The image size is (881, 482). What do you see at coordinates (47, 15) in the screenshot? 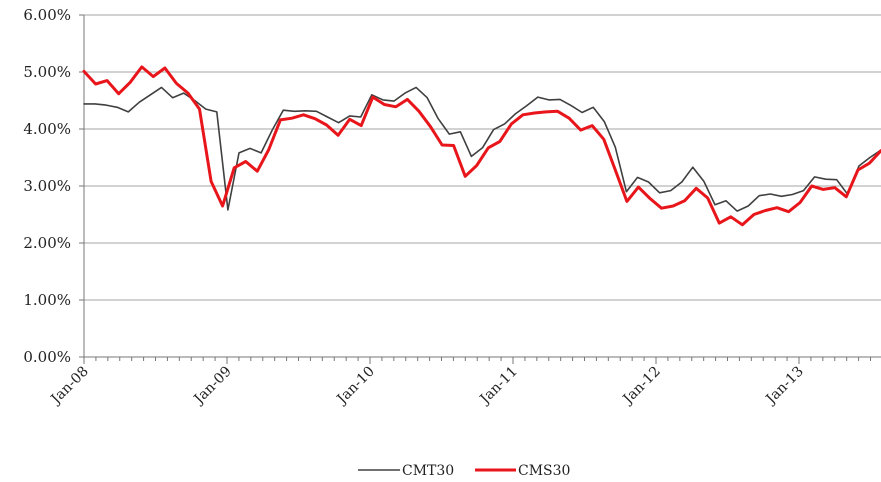
I see `y-tick-label: 6.00%` at bounding box center [47, 15].